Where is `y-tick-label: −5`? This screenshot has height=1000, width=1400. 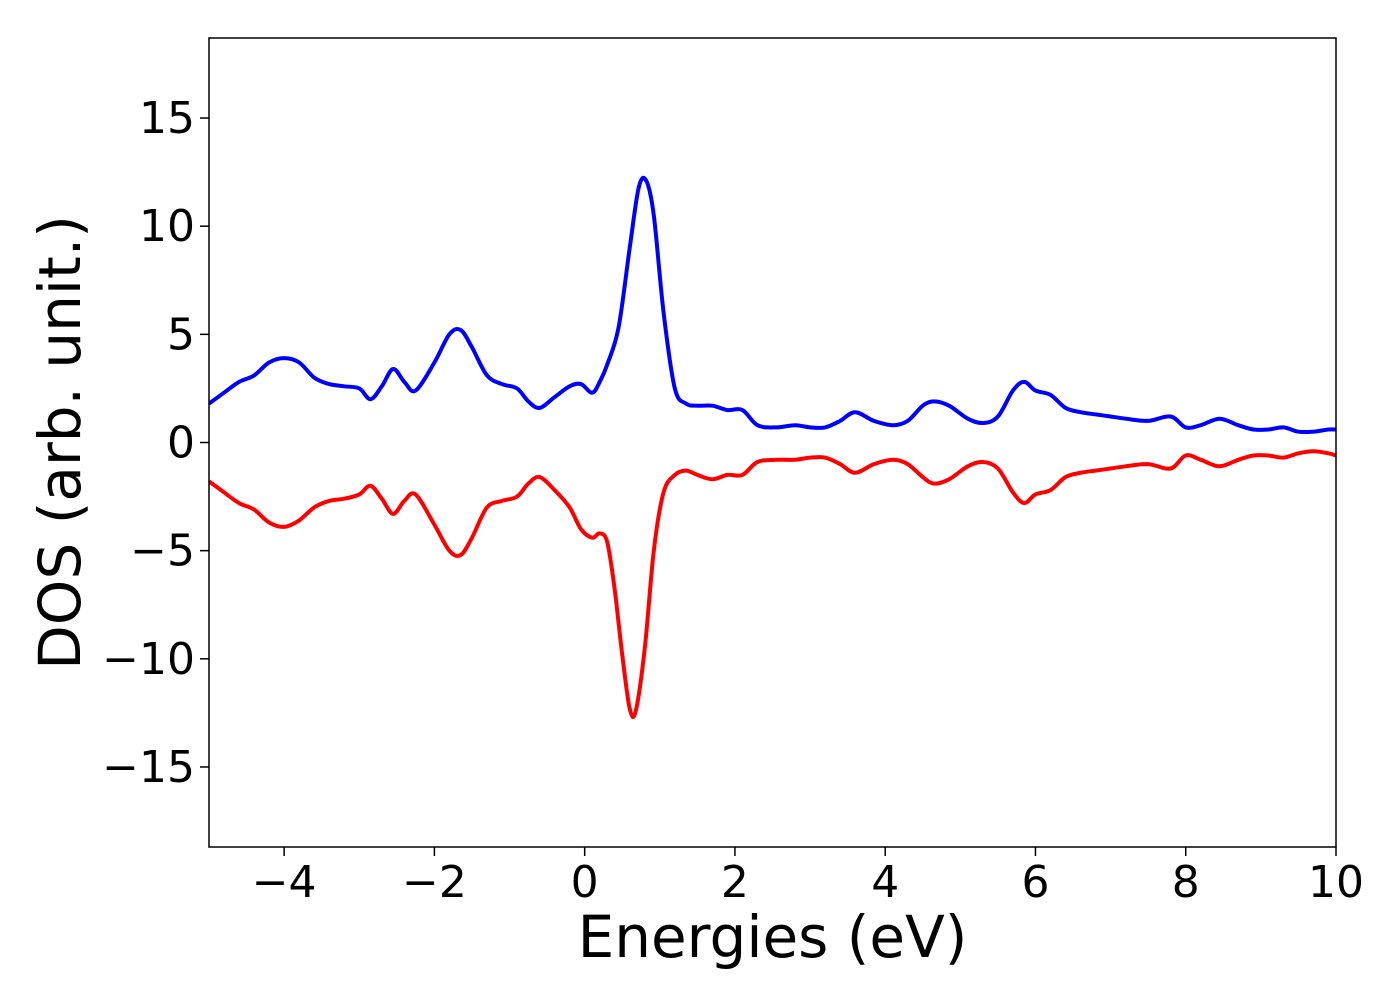 y-tick-label: −5 is located at coordinates (162, 551).